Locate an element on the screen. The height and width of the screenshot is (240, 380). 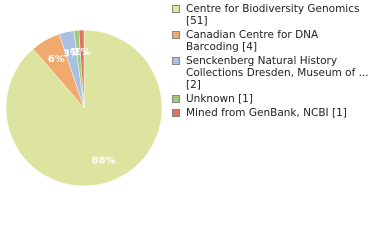
legend-label: Centre for Biodiversity Genomics [51] is located at coordinates (273, 15).